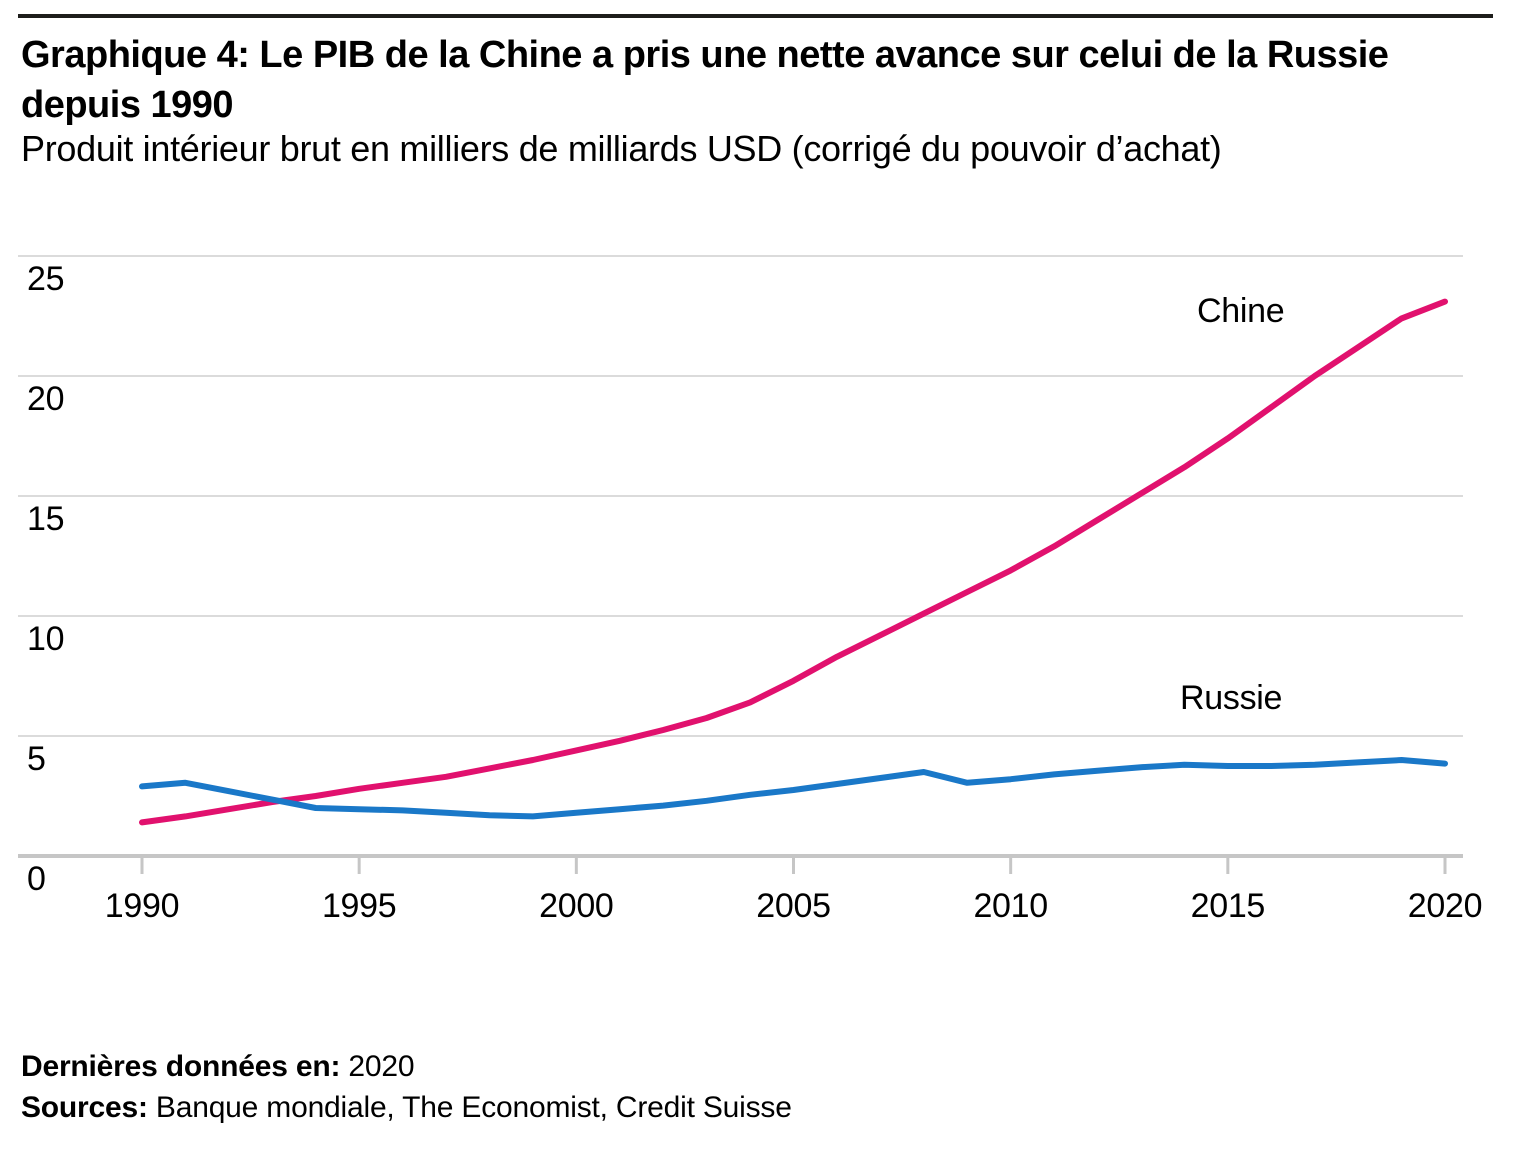 This screenshot has height=1151, width=1527. What do you see at coordinates (46, 519) in the screenshot?
I see `y-tick-label: 15` at bounding box center [46, 519].